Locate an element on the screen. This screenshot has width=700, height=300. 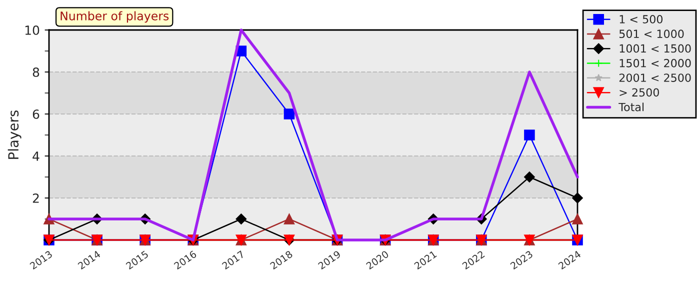
legend-label: Total is located at coordinates (631, 107).